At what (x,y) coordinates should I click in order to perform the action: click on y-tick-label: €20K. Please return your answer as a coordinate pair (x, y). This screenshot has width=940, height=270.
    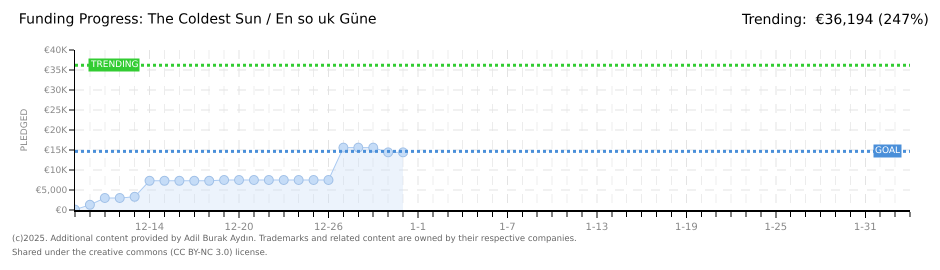
    Looking at the image, I should click on (56, 131).